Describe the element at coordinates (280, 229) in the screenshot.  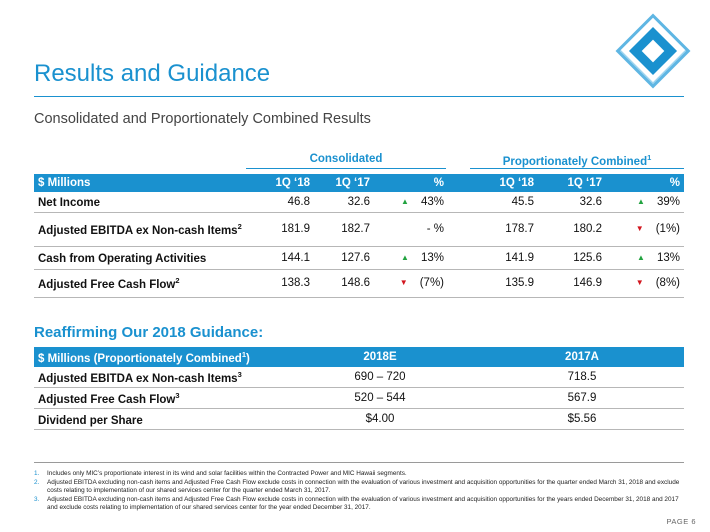
I see `cell-consolidated-1q18: 181.9` at that location.